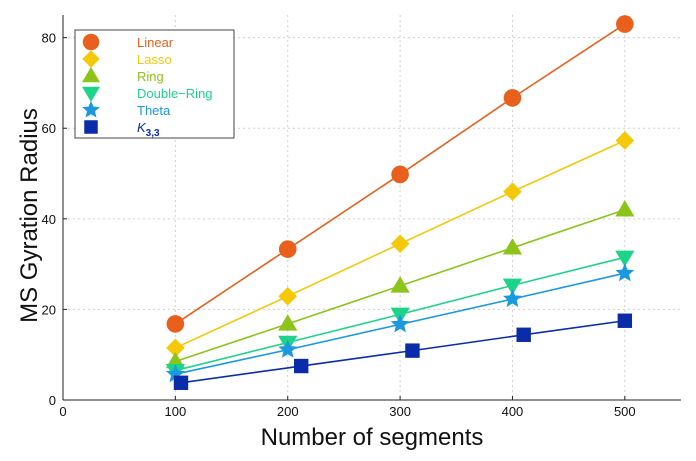 This screenshot has width=696, height=461. Describe the element at coordinates (513, 411) in the screenshot. I see `x-tick-label: 400` at that location.